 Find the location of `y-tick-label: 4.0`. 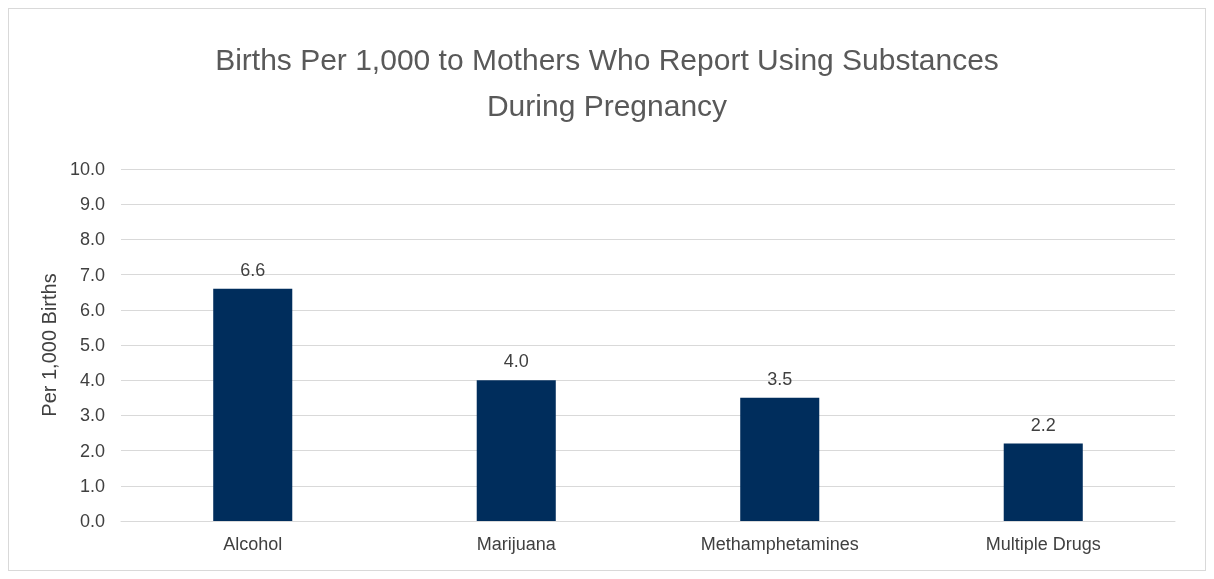

y-tick-label: 4.0 is located at coordinates (92, 380).